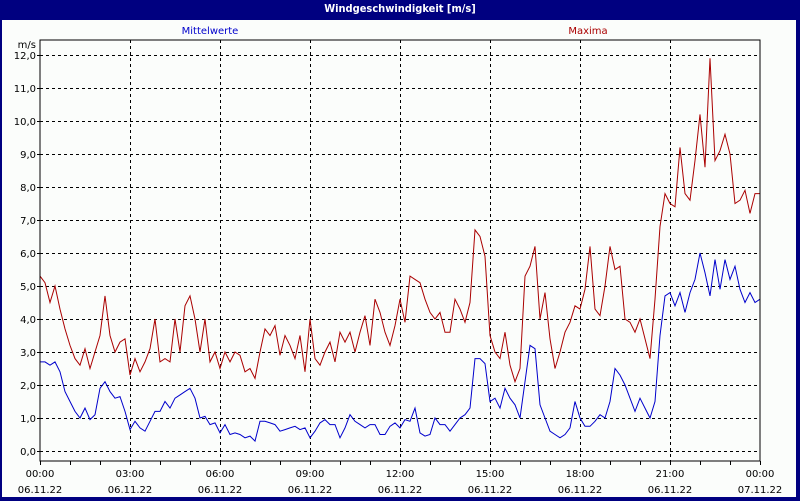 The image size is (800, 501). I want to click on y-tick-label: 8,0, so click(28, 188).